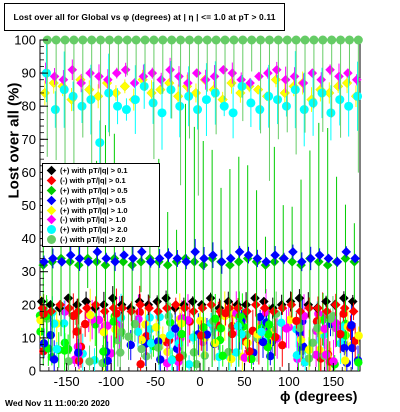 The height and width of the screenshot is (412, 400). Describe the element at coordinates (32, 371) in the screenshot. I see `y-tick-label: 0` at that location.